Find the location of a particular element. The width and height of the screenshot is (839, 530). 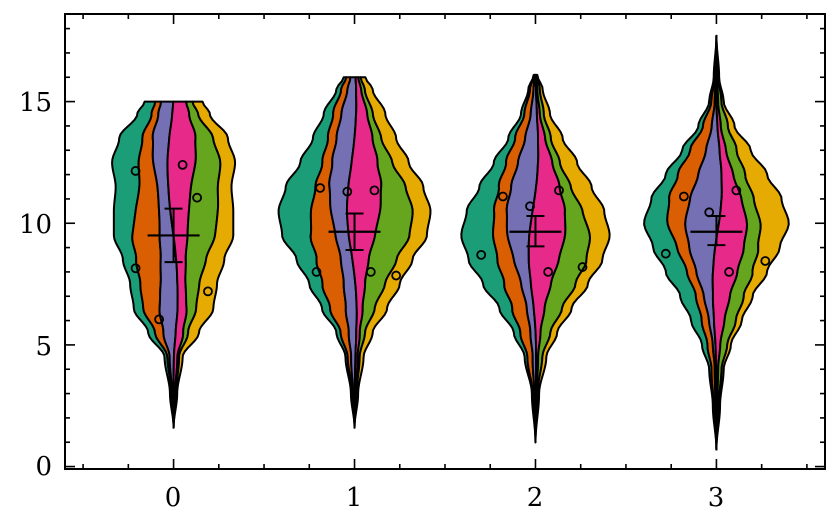

x-tick-labels: 0 1 2 3 is located at coordinates (445, 498).